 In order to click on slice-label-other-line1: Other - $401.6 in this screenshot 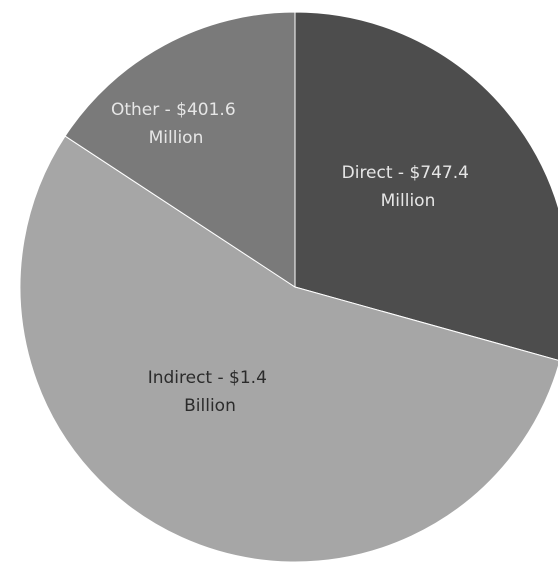, I will do `click(173, 110)`.